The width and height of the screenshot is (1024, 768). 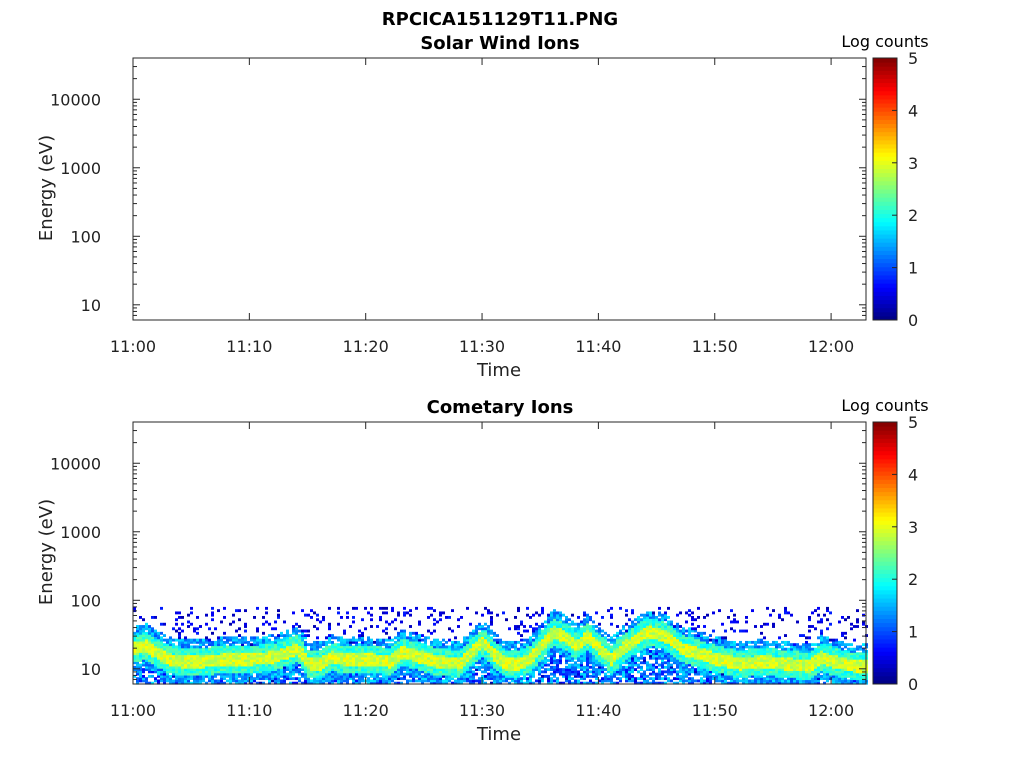 What do you see at coordinates (885, 236) in the screenshot?
I see `colorbar-segment` at bounding box center [885, 236].